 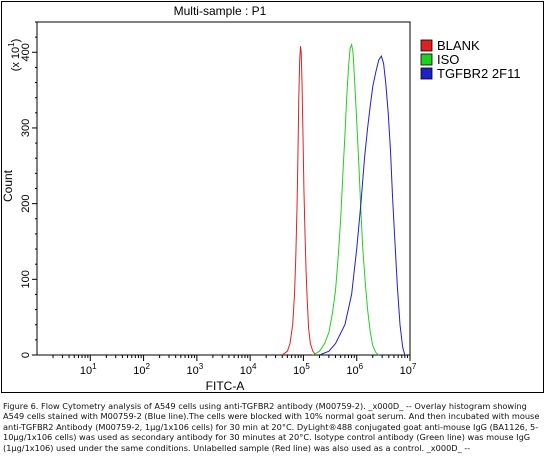 I want to click on series-line-blank, so click(x=299, y=201).